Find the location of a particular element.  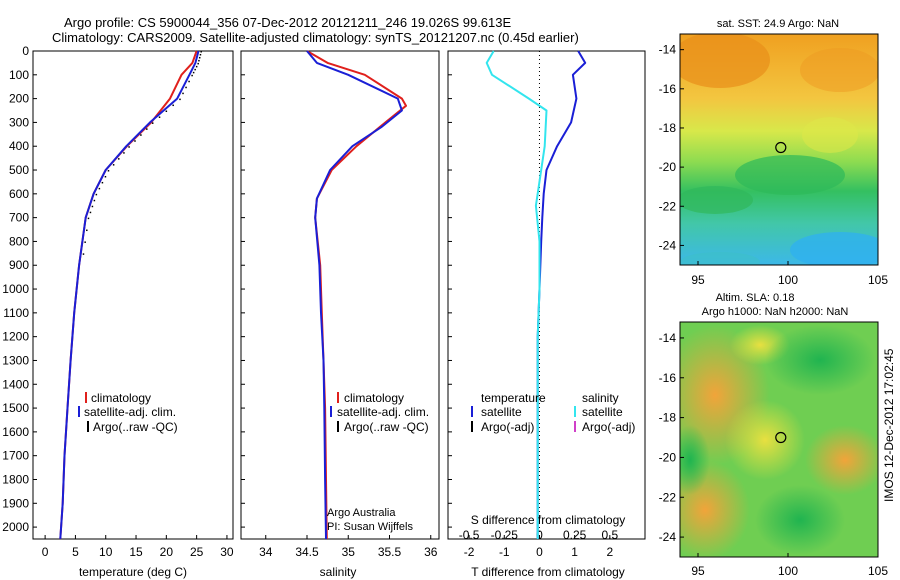

y-tick-label: 800 is located at coordinates (19, 241).